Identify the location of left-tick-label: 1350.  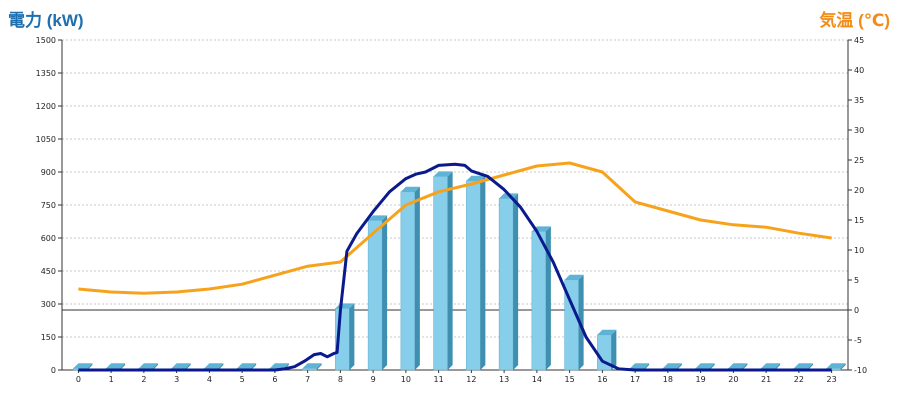
(46, 73).